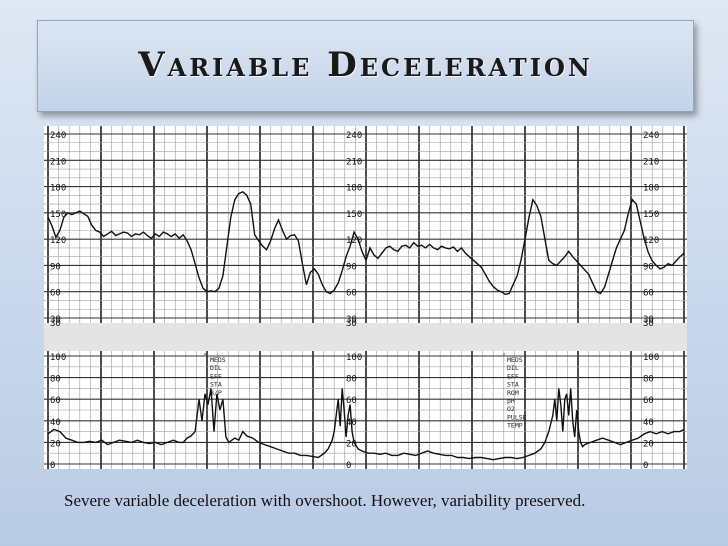  I want to click on uc-trace, so click(366, 424).